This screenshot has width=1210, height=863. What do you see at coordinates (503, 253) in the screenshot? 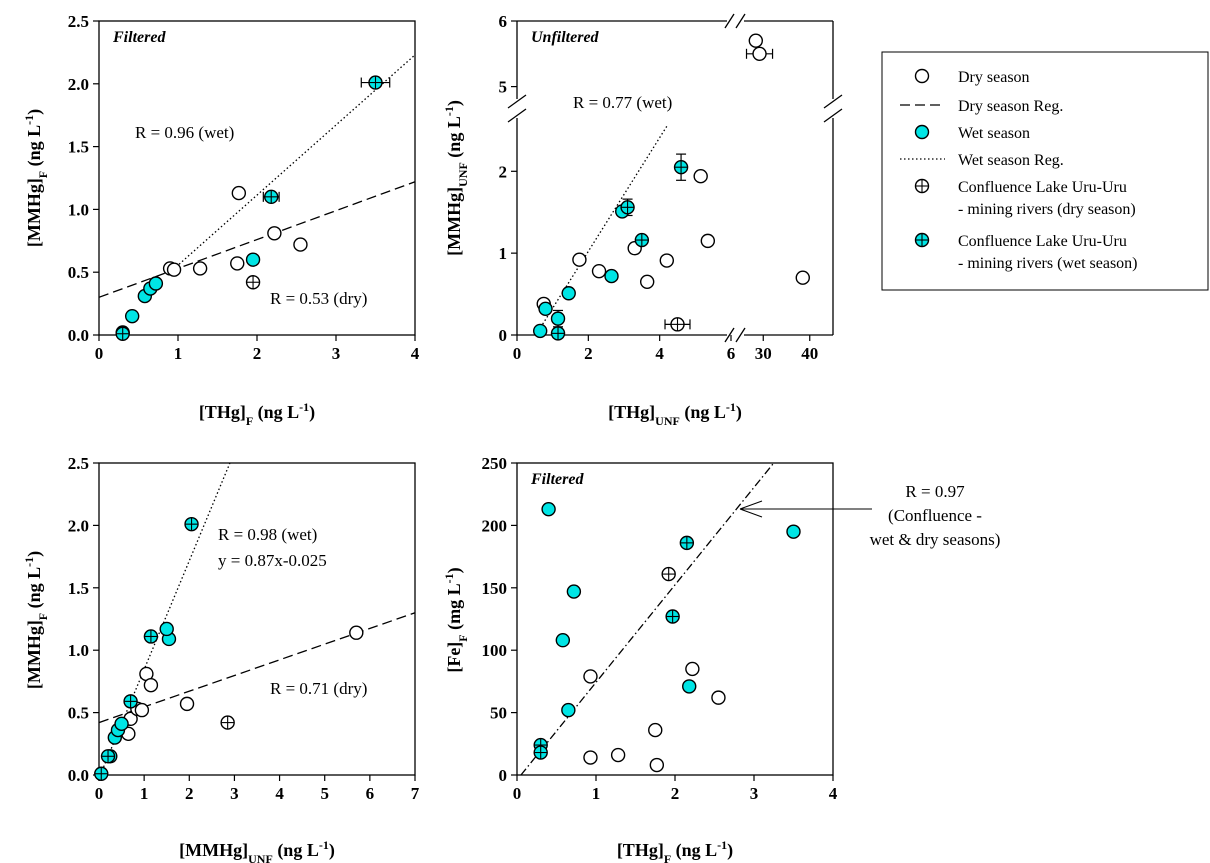
I see `y-tick-label: 1` at bounding box center [503, 253].